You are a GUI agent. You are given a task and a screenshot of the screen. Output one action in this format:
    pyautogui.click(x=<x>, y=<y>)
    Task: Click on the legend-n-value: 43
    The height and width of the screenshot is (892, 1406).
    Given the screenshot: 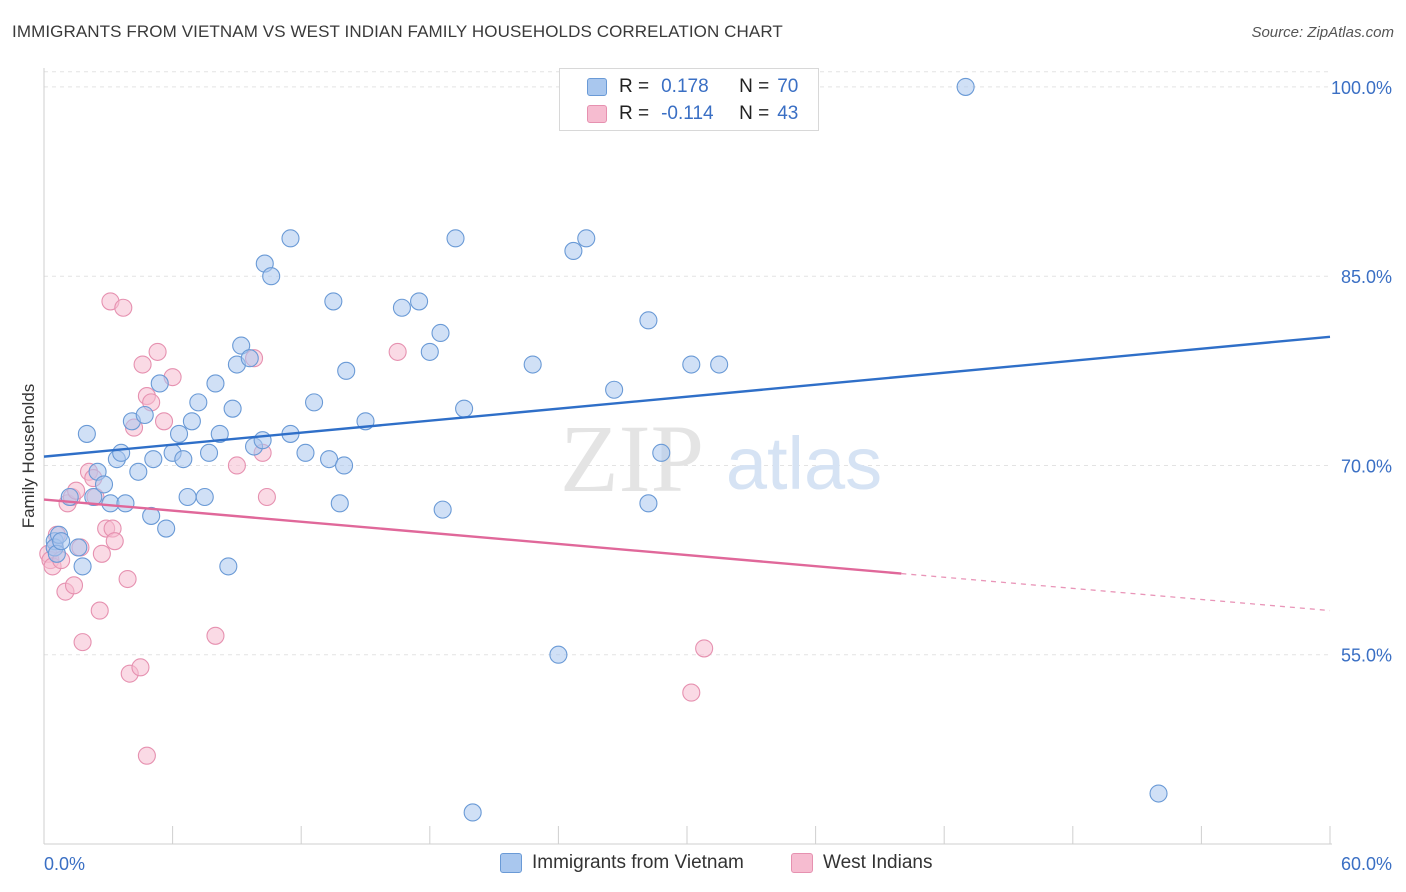 What is the action you would take?
    pyautogui.click(x=788, y=113)
    